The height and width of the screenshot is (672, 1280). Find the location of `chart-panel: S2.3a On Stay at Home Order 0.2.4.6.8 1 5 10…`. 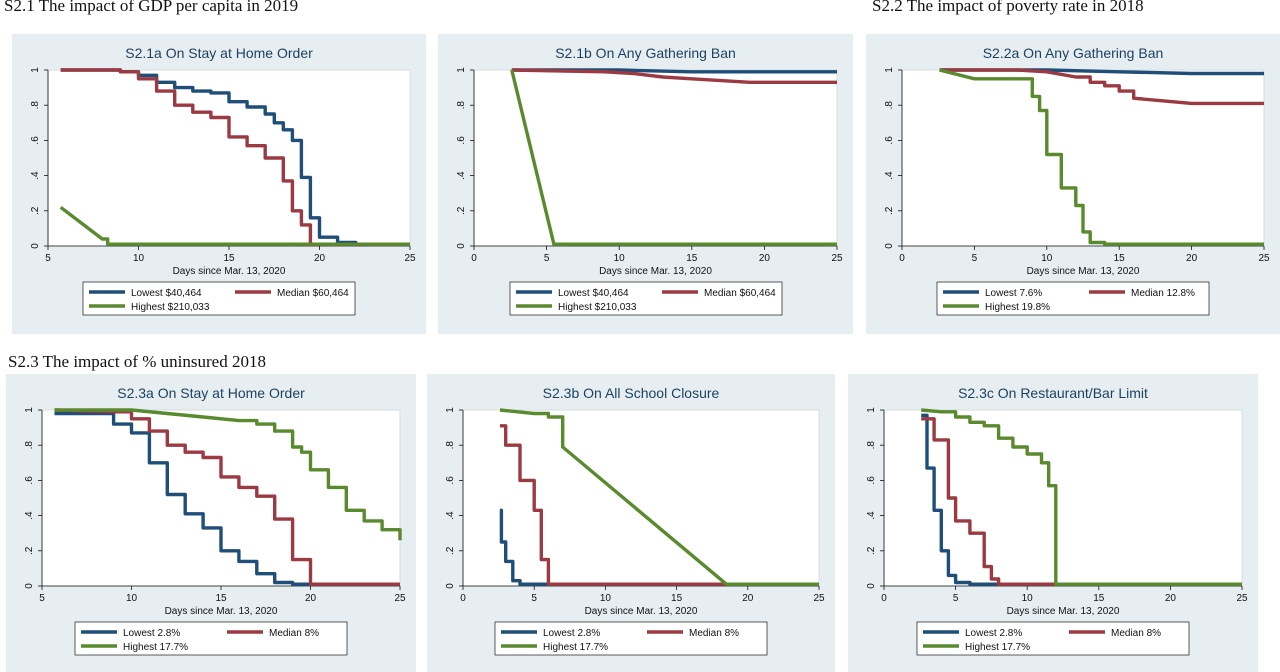

chart-panel: S2.3a On Stay at Home Order 0.2.4.6.8 1 5 10… is located at coordinates (211, 523).